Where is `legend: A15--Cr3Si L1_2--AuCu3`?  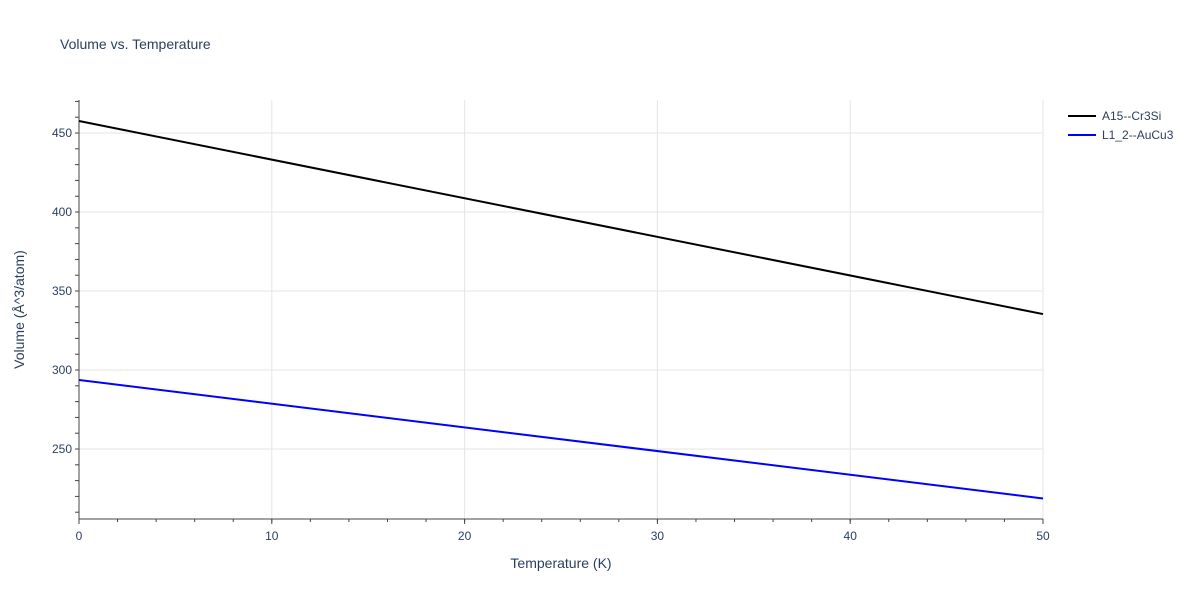 legend: A15--Cr3Si L1_2--AuCu3 is located at coordinates (1120, 125).